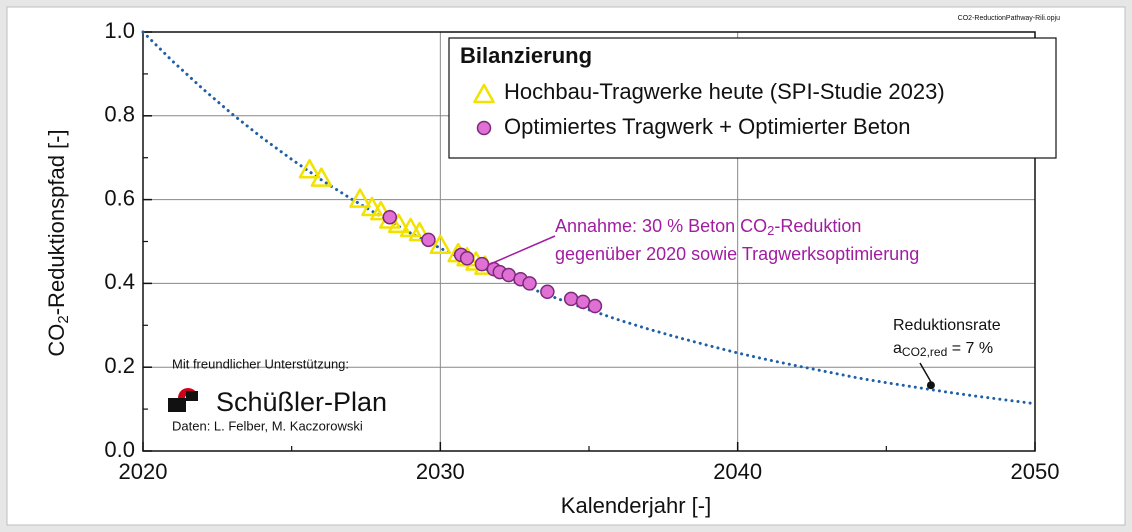  I want to click on rate-subscript: CO2,red, so click(924, 352).